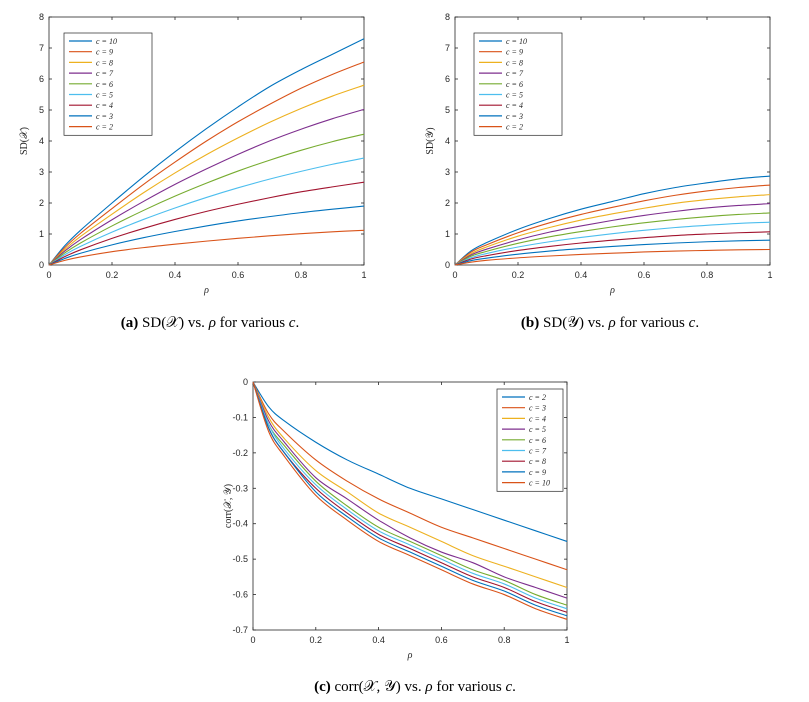 This screenshot has height=702, width=809. What do you see at coordinates (240, 630) in the screenshot?
I see `y-tick-label: -0.7` at bounding box center [240, 630].